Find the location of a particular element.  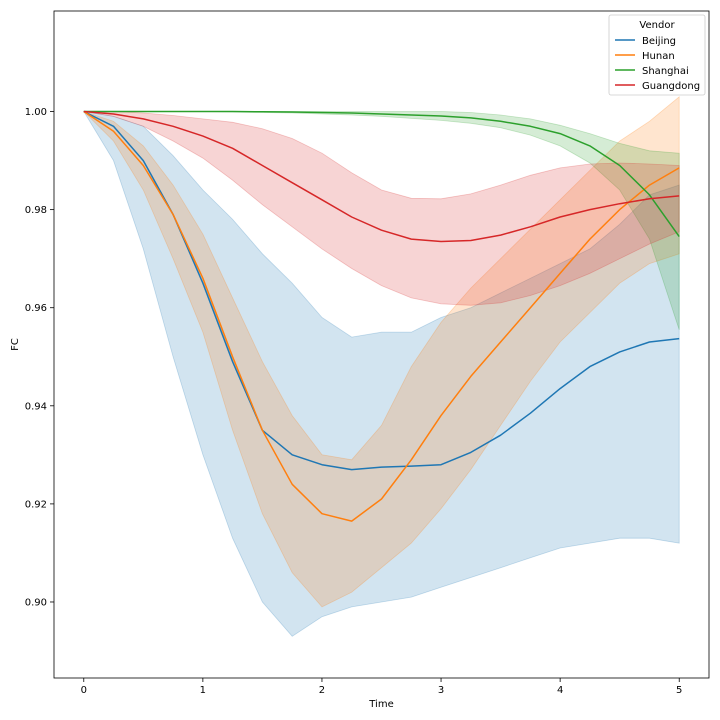

line-shanghai is located at coordinates (381, 174).